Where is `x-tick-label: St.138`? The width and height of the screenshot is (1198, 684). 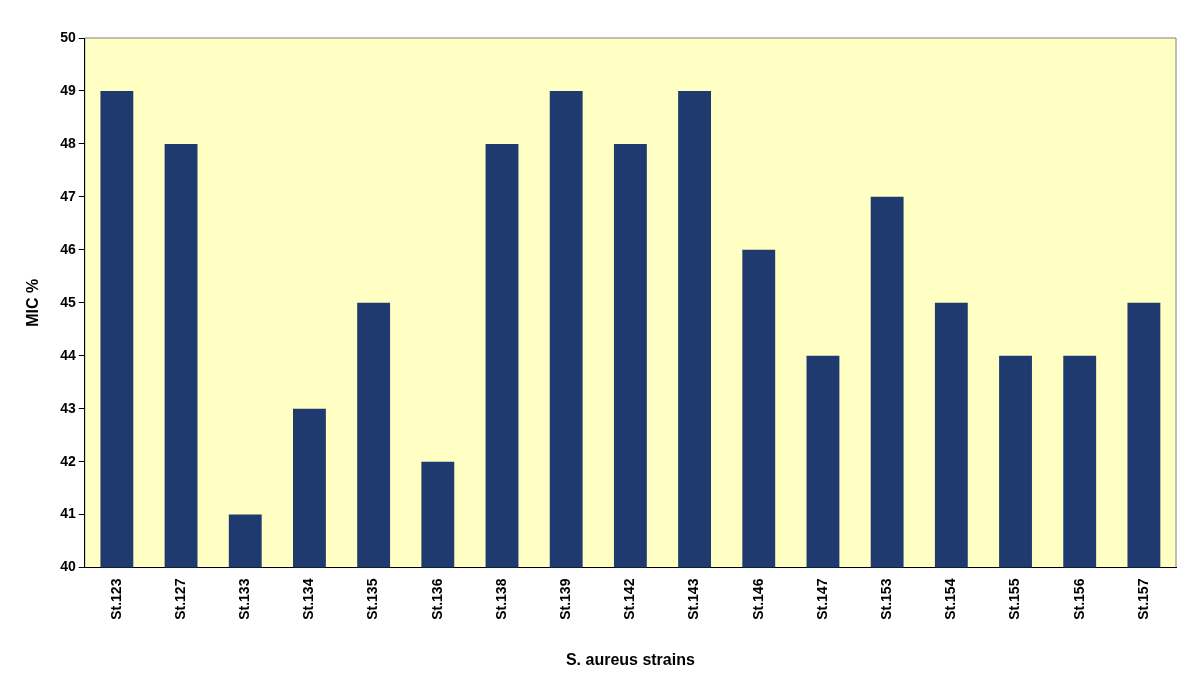 x-tick-label: St.138 is located at coordinates (500, 599).